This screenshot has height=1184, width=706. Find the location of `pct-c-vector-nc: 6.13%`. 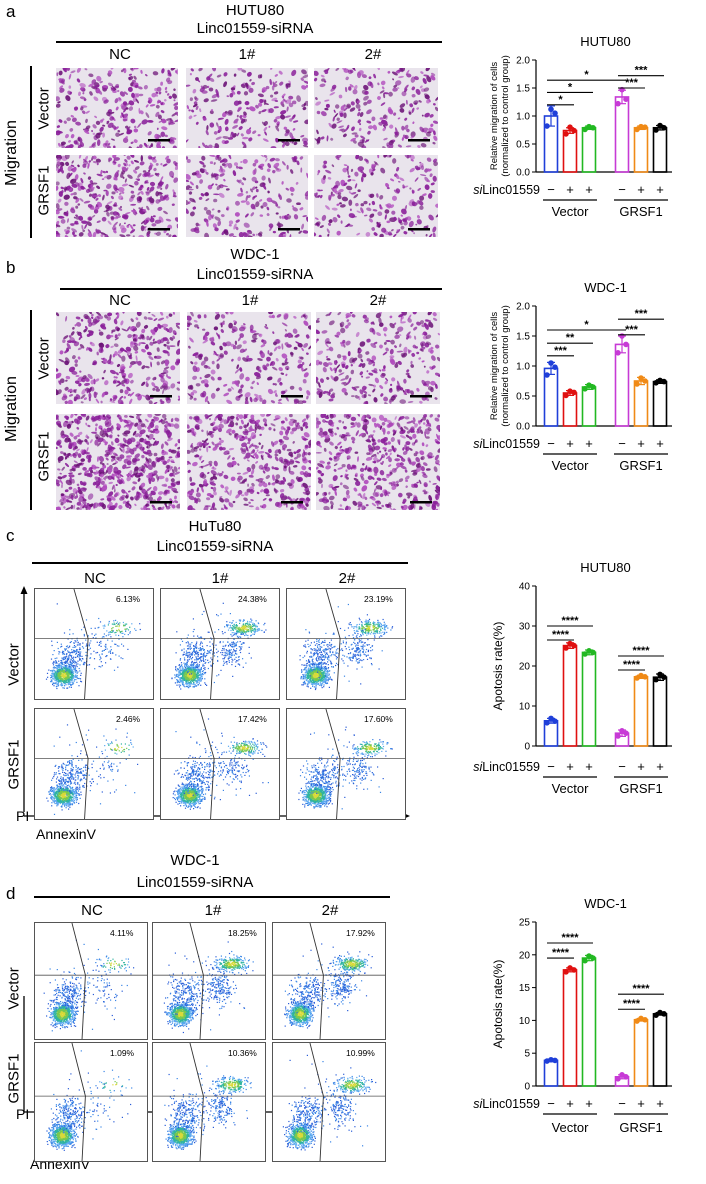

pct-c-vector-nc: 6.13% is located at coordinates (128, 599).